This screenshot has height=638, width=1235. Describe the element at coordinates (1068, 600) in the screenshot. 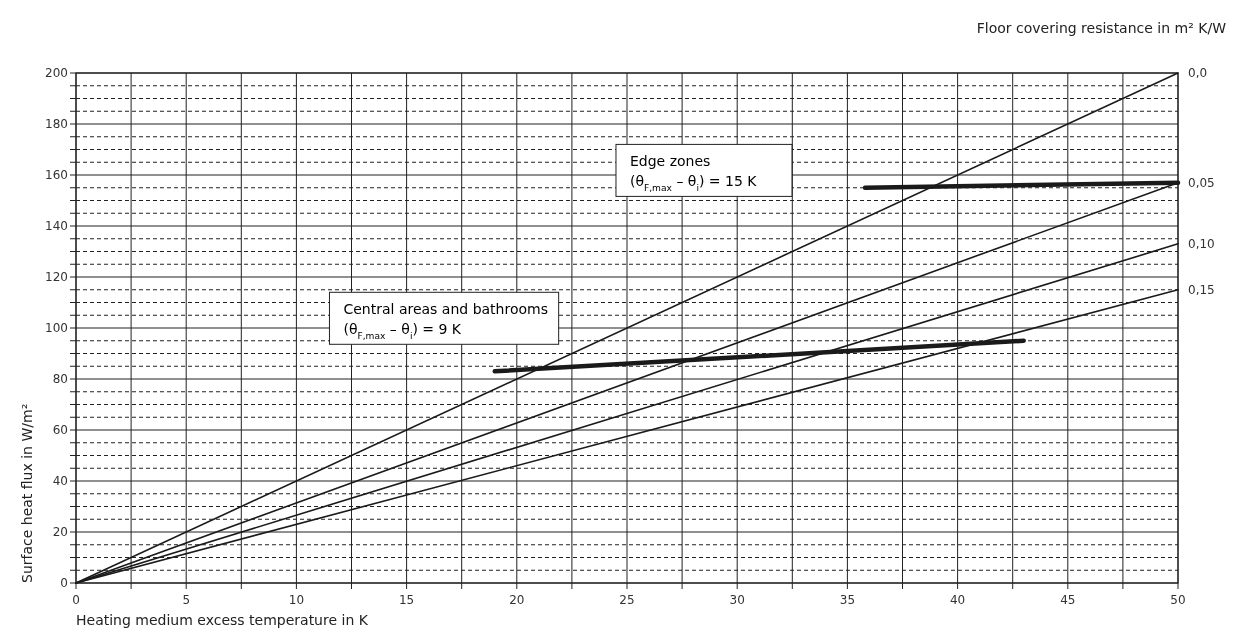

I see `x-tick-label: 45` at that location.